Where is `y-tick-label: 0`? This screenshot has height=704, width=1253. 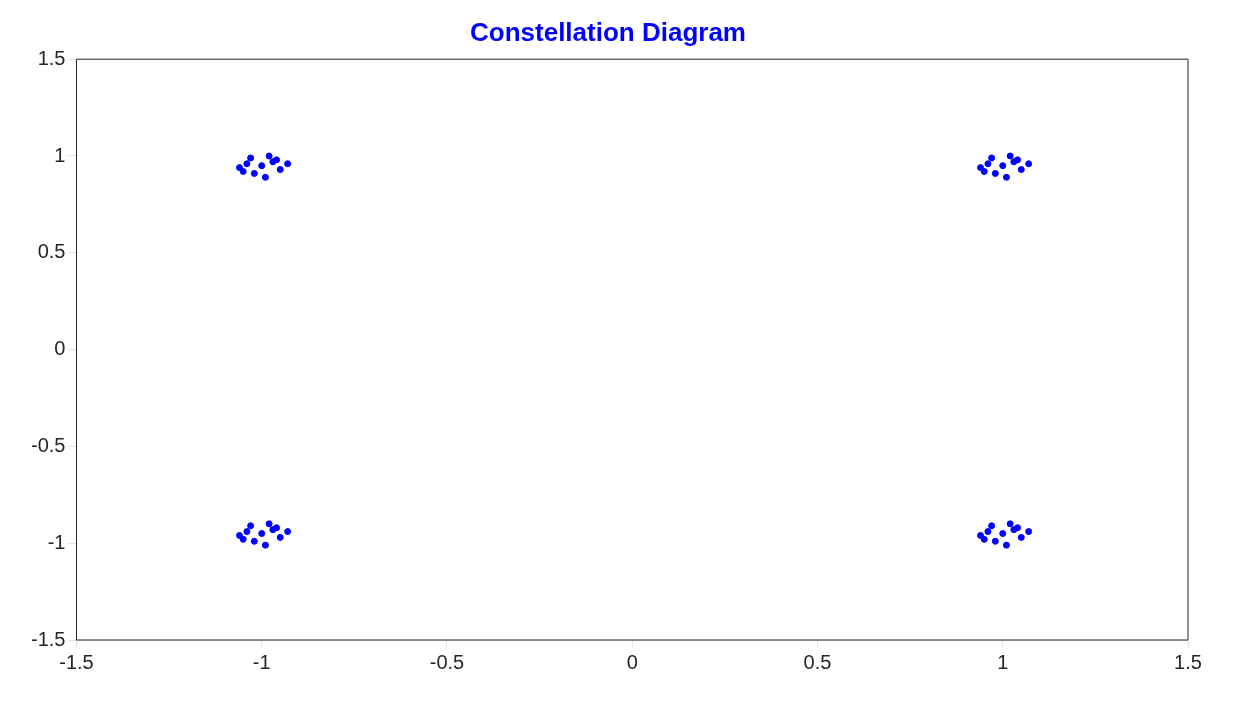
y-tick-label: 0 is located at coordinates (60, 348).